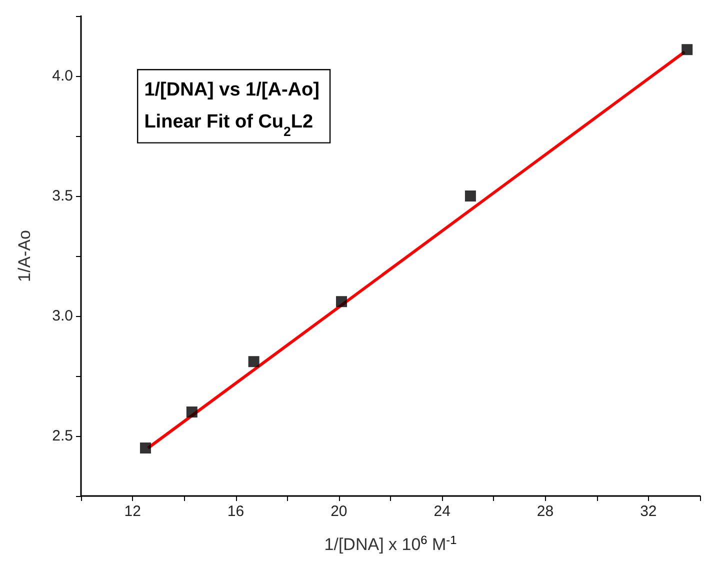 The image size is (716, 565). What do you see at coordinates (62, 76) in the screenshot?
I see `y-tick-label: 4.0` at bounding box center [62, 76].